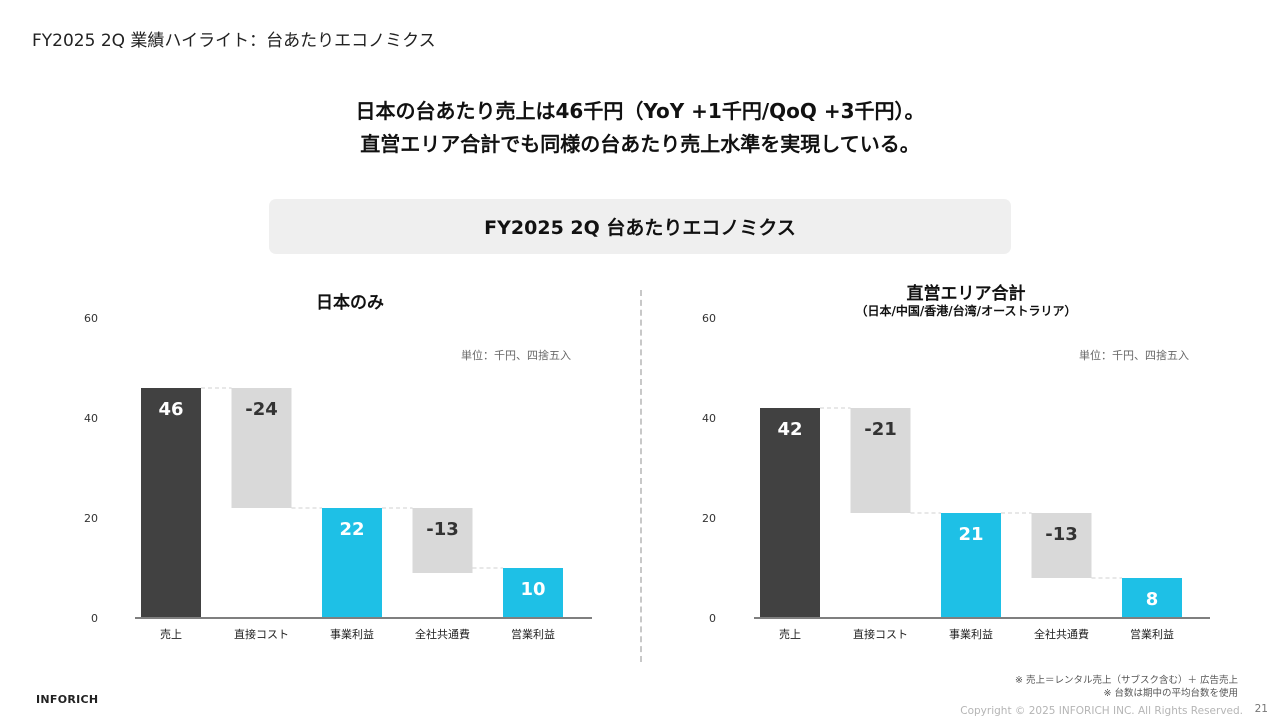 This screenshot has height=720, width=1280. Describe the element at coordinates (712, 618) in the screenshot. I see `direct-areas-y-tick-label: 0` at that location.